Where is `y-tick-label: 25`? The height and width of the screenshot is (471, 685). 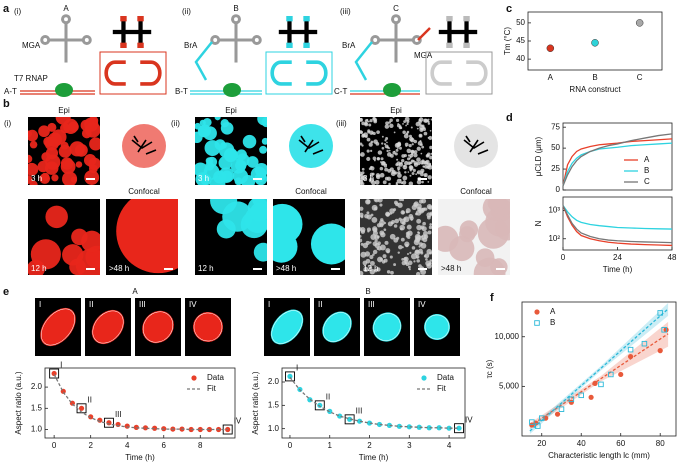
y-tick-label: 25 is located at coordinates (555, 168).